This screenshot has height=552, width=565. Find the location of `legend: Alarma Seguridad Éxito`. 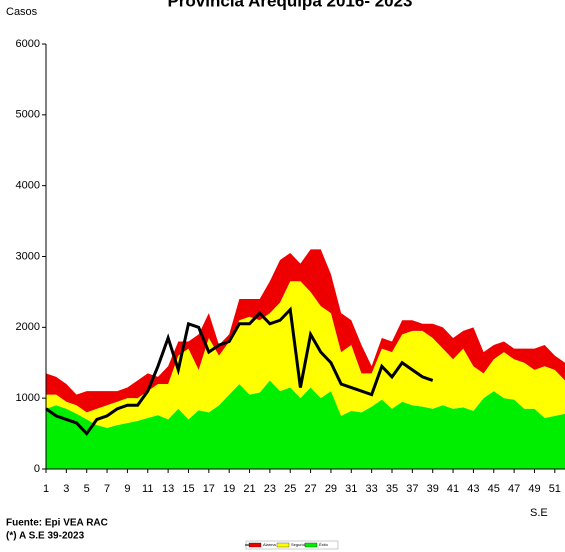

legend: Alarma Seguridad Éxito is located at coordinates (292, 545).